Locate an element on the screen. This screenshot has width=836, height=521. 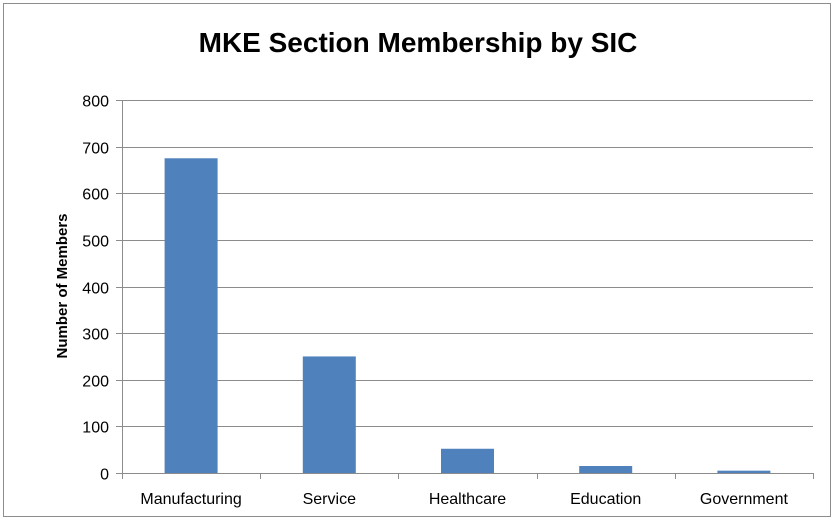
y-tick-label: 400 is located at coordinates (95, 289).